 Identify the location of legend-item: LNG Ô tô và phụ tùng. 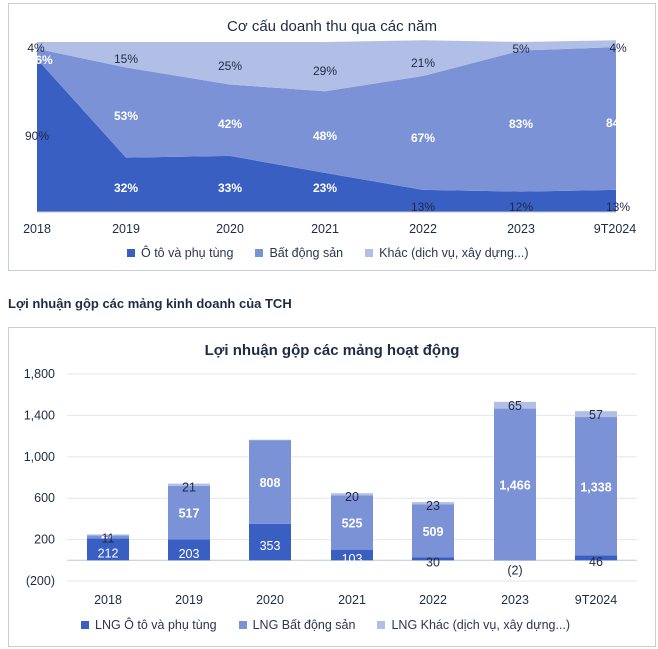
(149, 625).